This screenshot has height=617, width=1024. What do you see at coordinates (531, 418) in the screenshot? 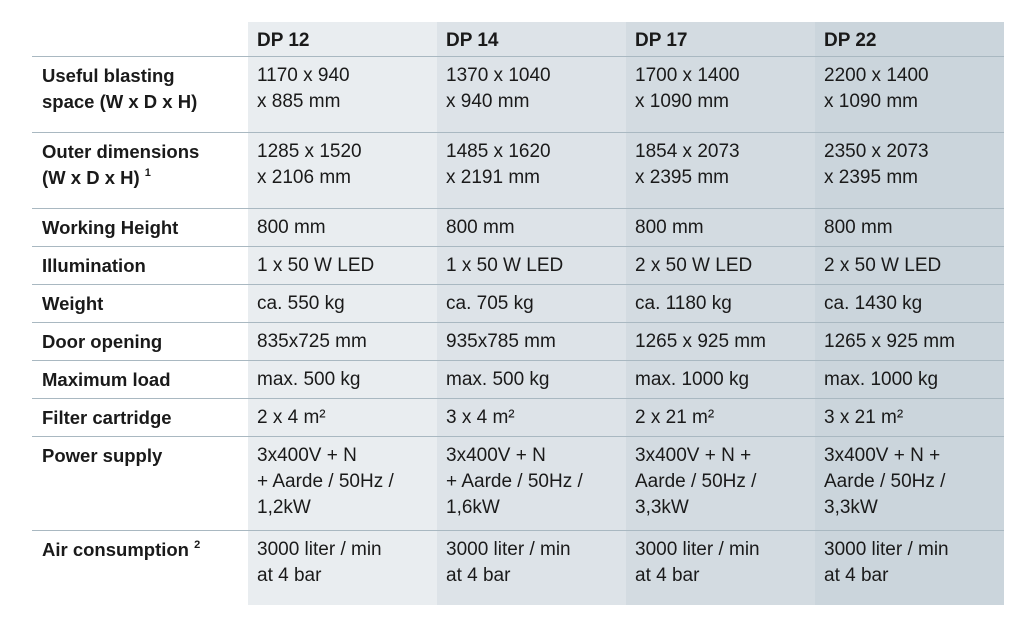
I see `table-cell: 3 x 4 m²` at bounding box center [531, 418].